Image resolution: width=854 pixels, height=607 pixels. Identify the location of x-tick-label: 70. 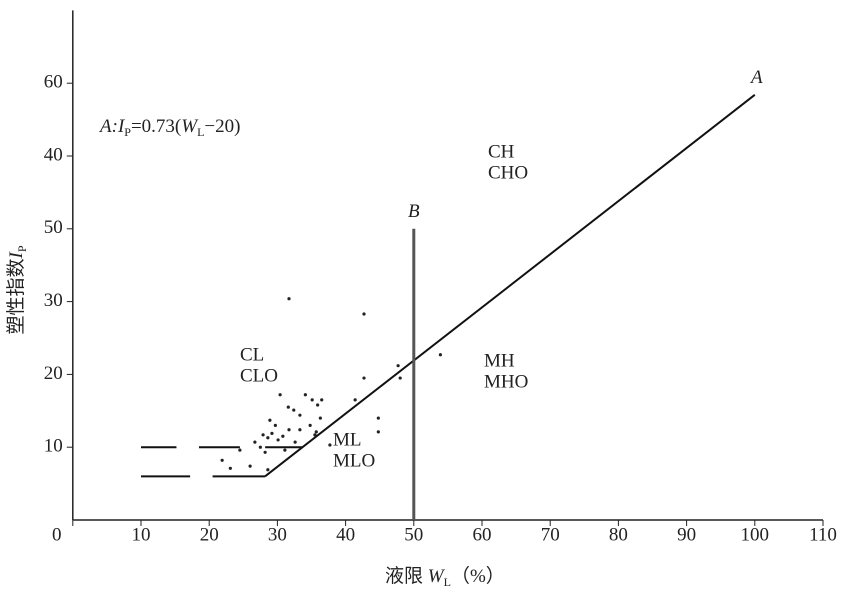
(550, 534).